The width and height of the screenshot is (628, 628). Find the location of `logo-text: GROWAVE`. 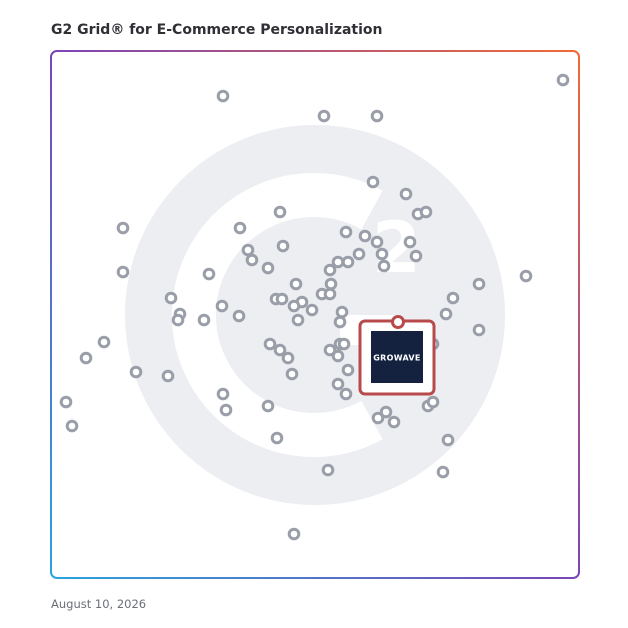

logo-text: GROWAVE is located at coordinates (396, 358).